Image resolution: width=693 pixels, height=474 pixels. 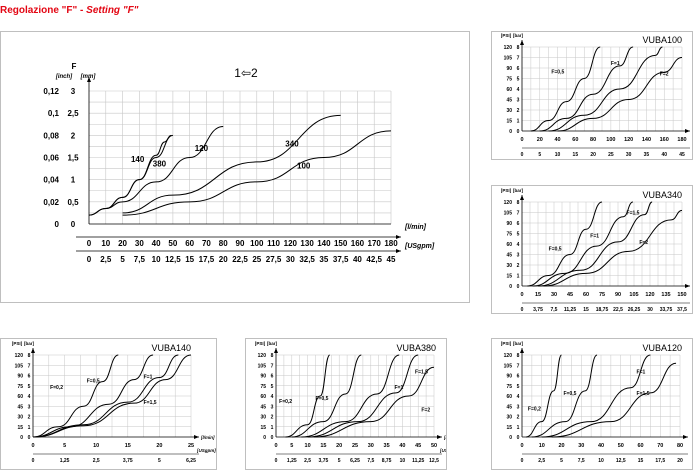 I want to click on series-label-120: 120, so click(x=202, y=148).